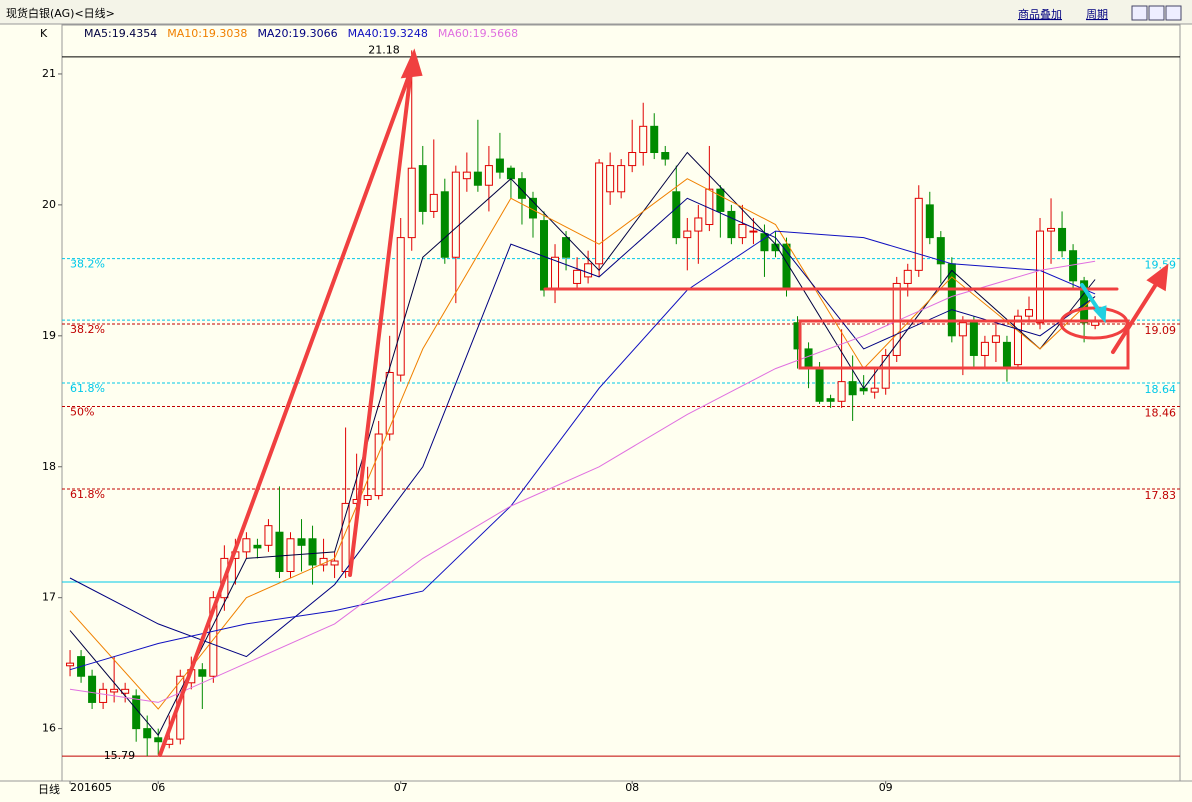 Image resolution: width=1192 pixels, height=802 pixels. I want to click on y-tick-label: 18, so click(49, 466).